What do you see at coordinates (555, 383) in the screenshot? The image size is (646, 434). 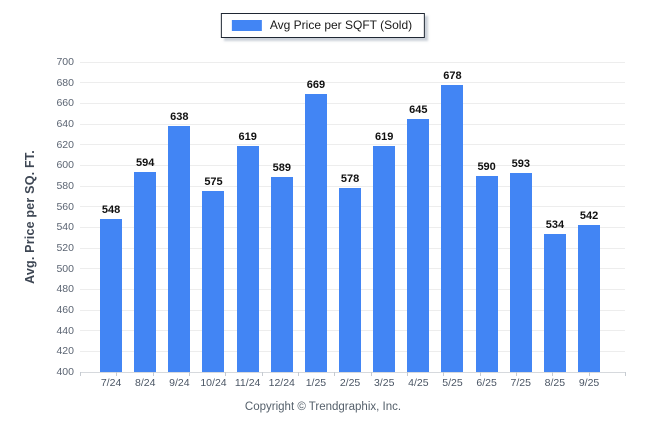 I see `x-tick-label: 8/25` at bounding box center [555, 383].